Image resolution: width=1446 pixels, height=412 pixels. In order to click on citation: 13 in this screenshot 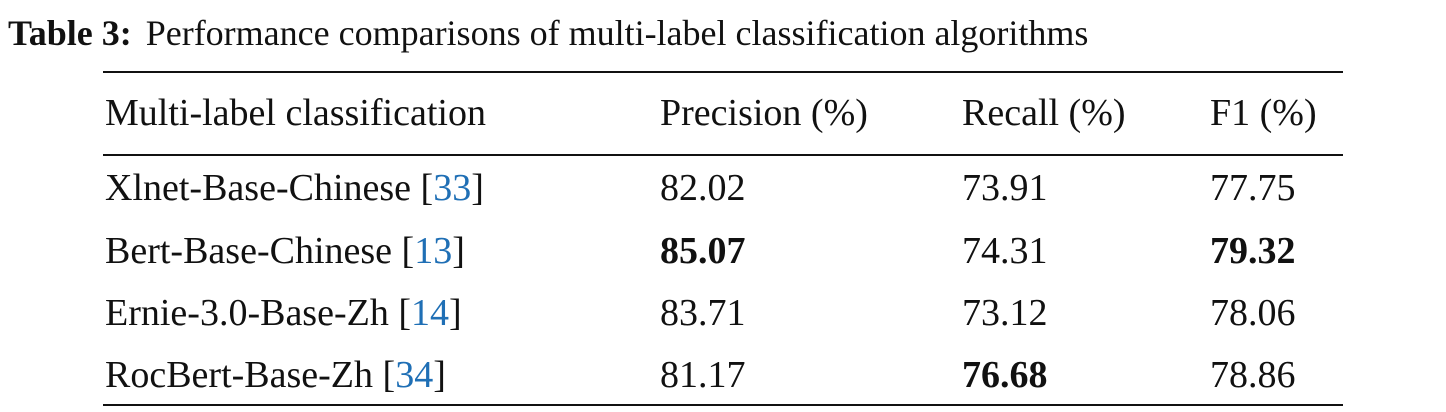, I will do `click(433, 251)`.